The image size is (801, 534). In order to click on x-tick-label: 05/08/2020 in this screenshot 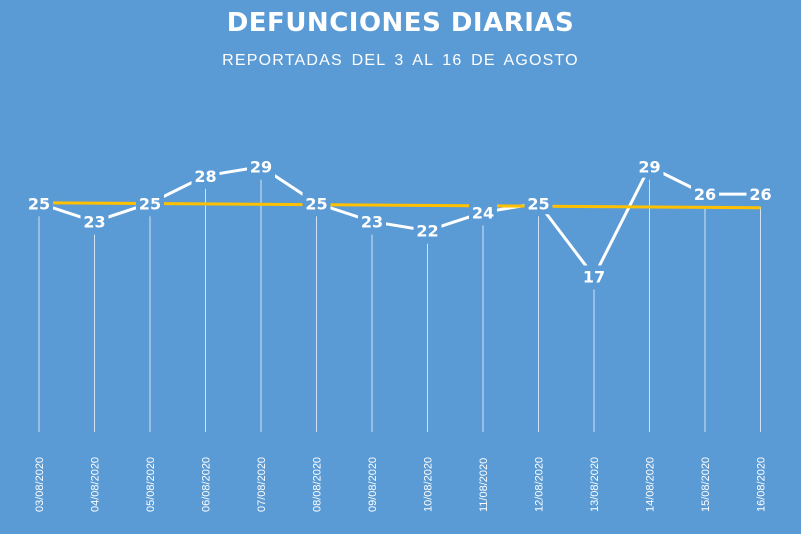, I will do `click(151, 484)`.